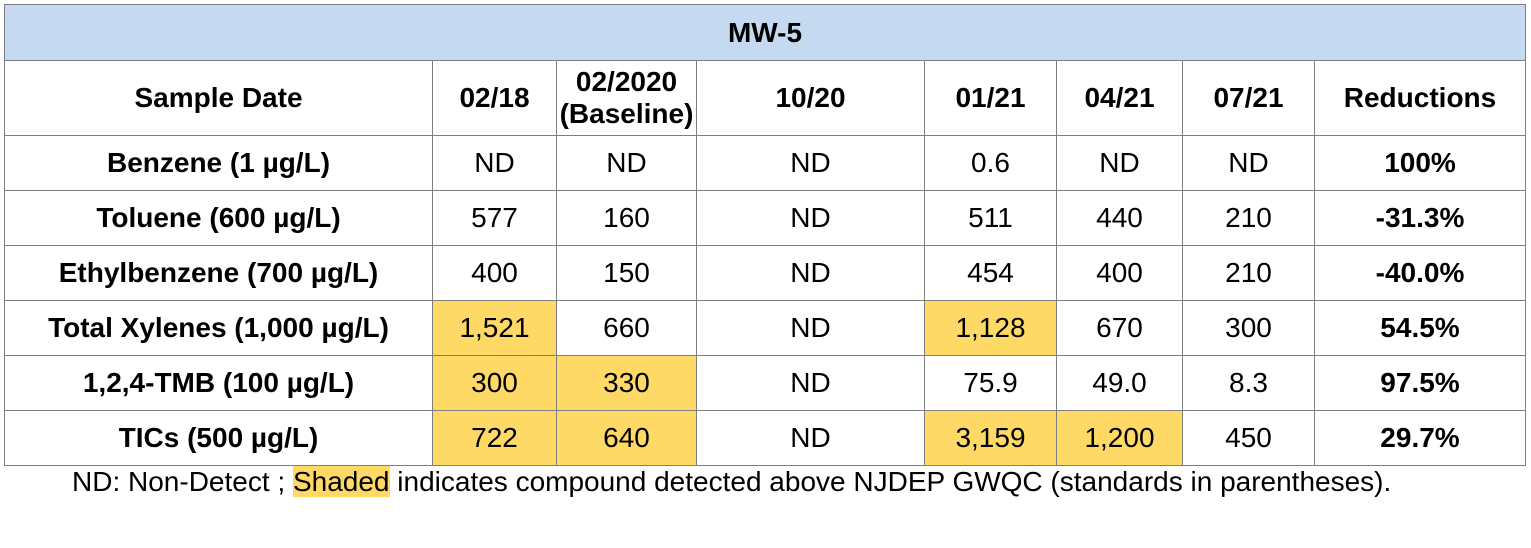 This screenshot has height=548, width=1531. What do you see at coordinates (218, 98) in the screenshot?
I see `sample-date-header: Sample Date` at bounding box center [218, 98].